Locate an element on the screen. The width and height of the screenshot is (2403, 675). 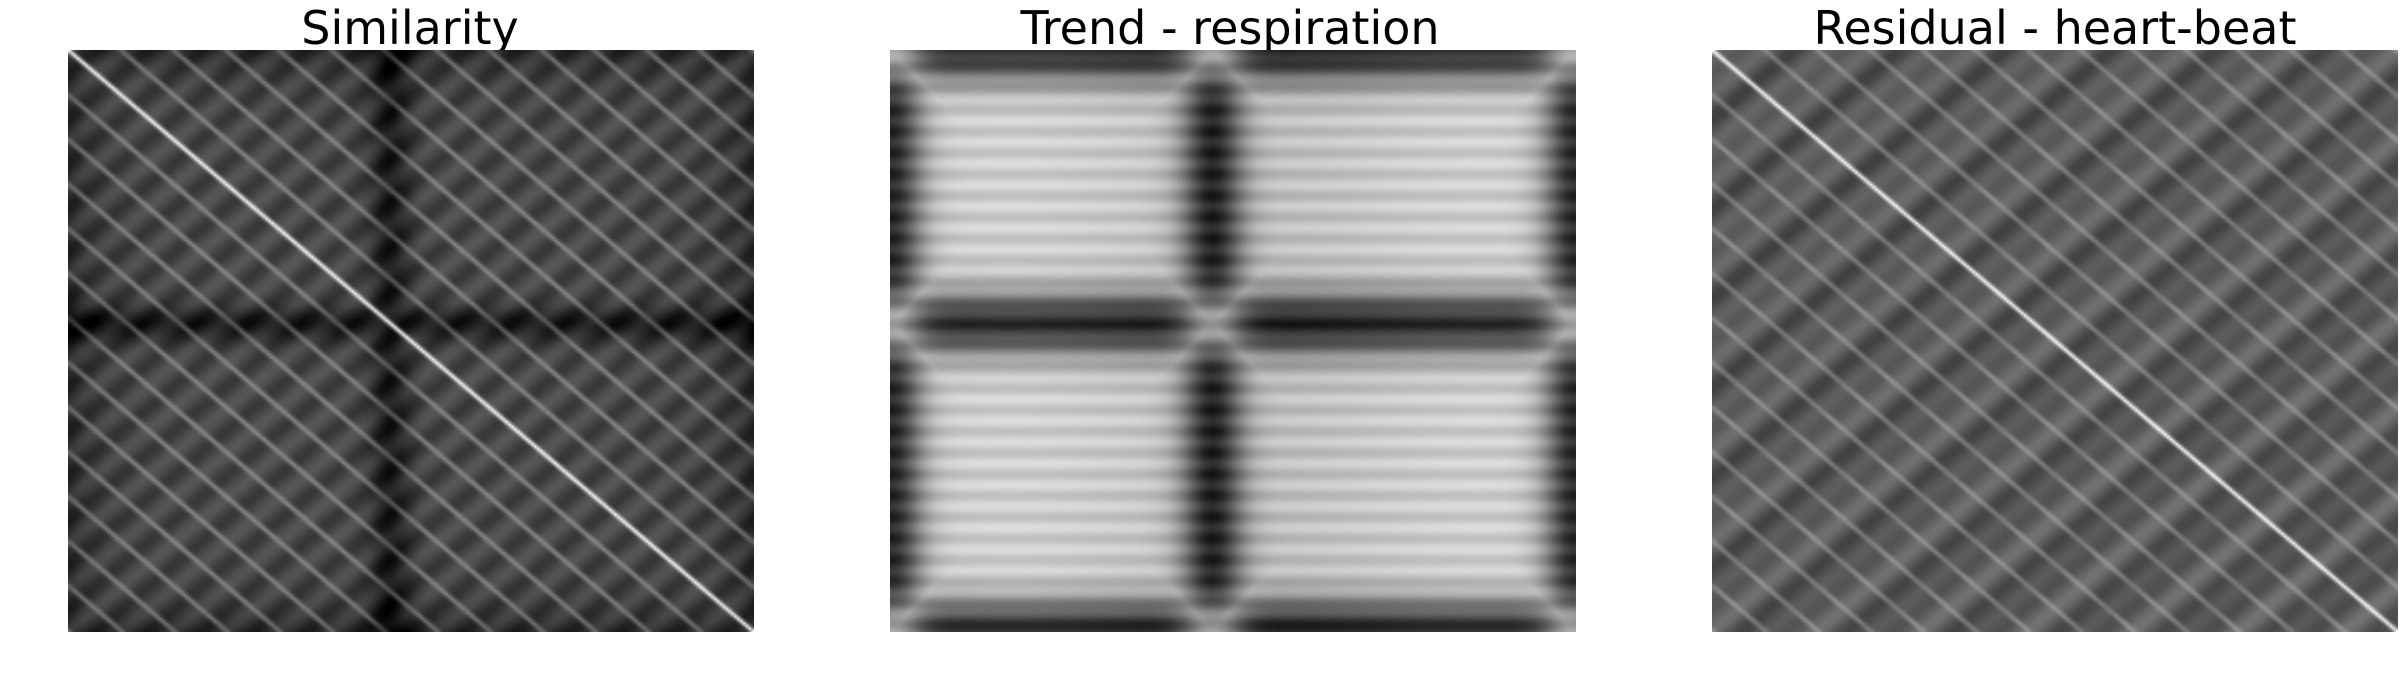
trend-title: Trend - respiration is located at coordinates (1230, 28).